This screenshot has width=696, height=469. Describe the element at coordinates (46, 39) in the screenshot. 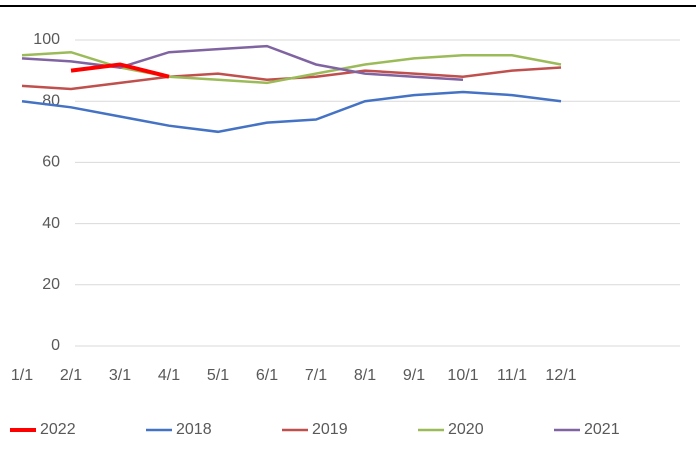

I see `y-tick-label: 100` at that location.